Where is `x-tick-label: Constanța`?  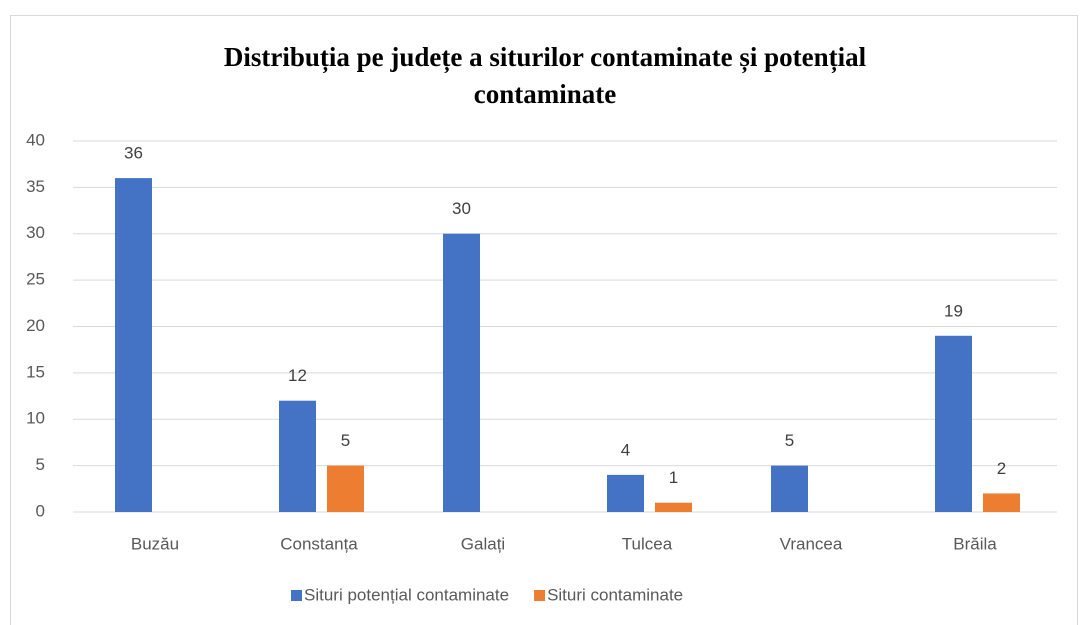
x-tick-label: Constanța is located at coordinates (319, 543).